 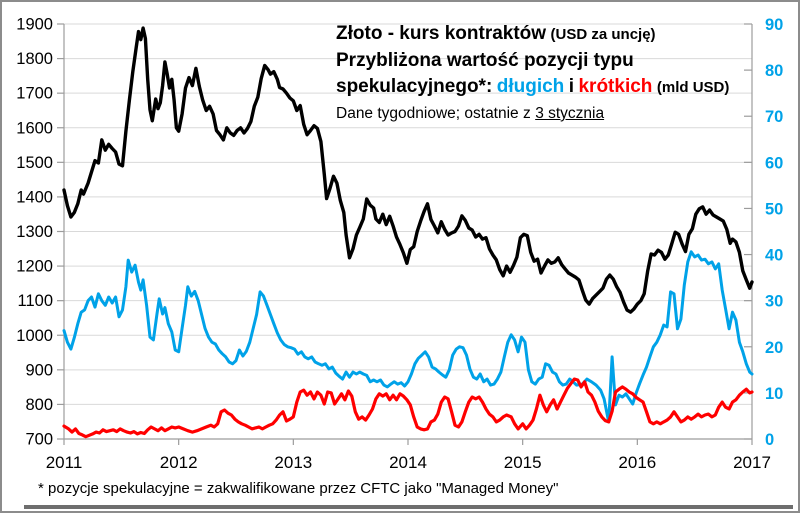 I want to click on short-positions-line, so click(x=408, y=408).